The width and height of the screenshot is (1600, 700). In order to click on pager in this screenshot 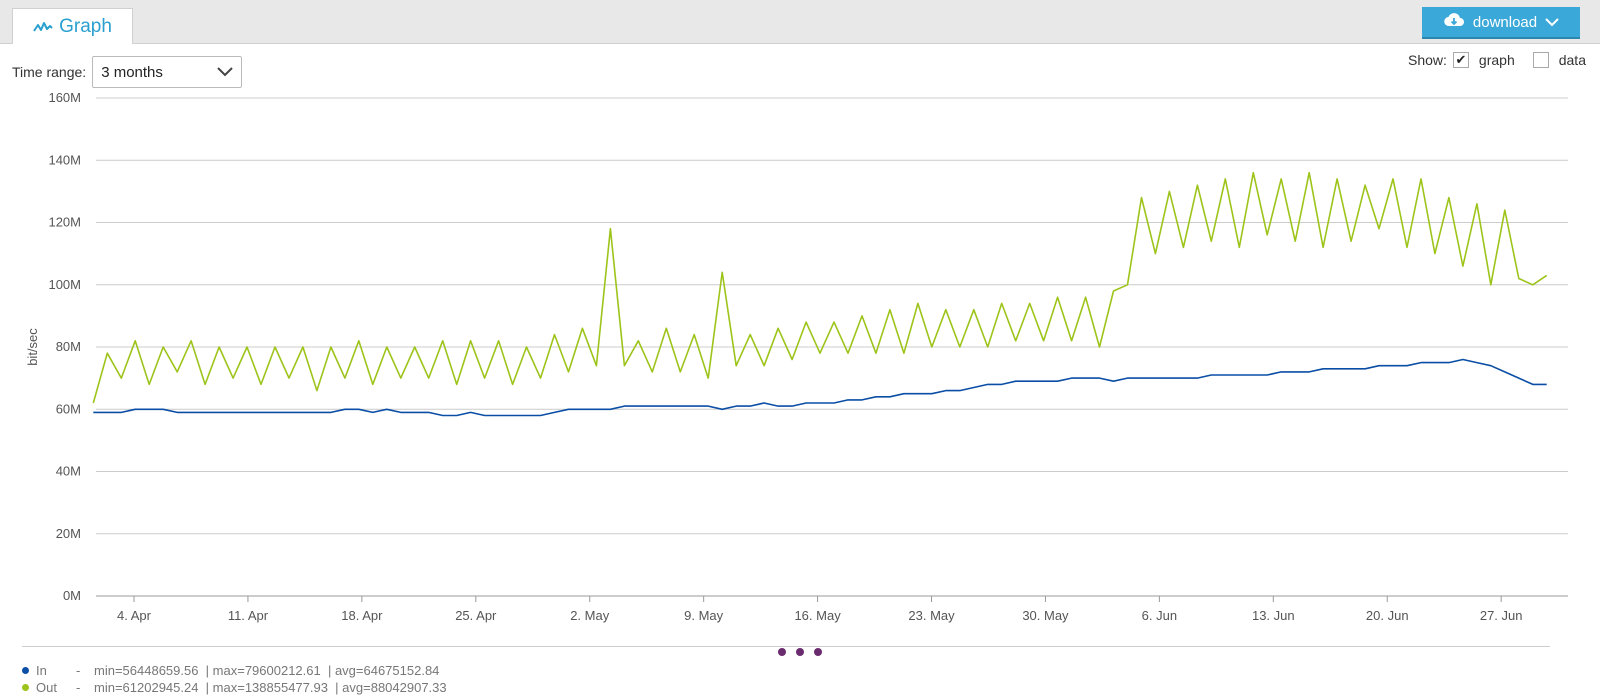, I will do `click(800, 652)`.